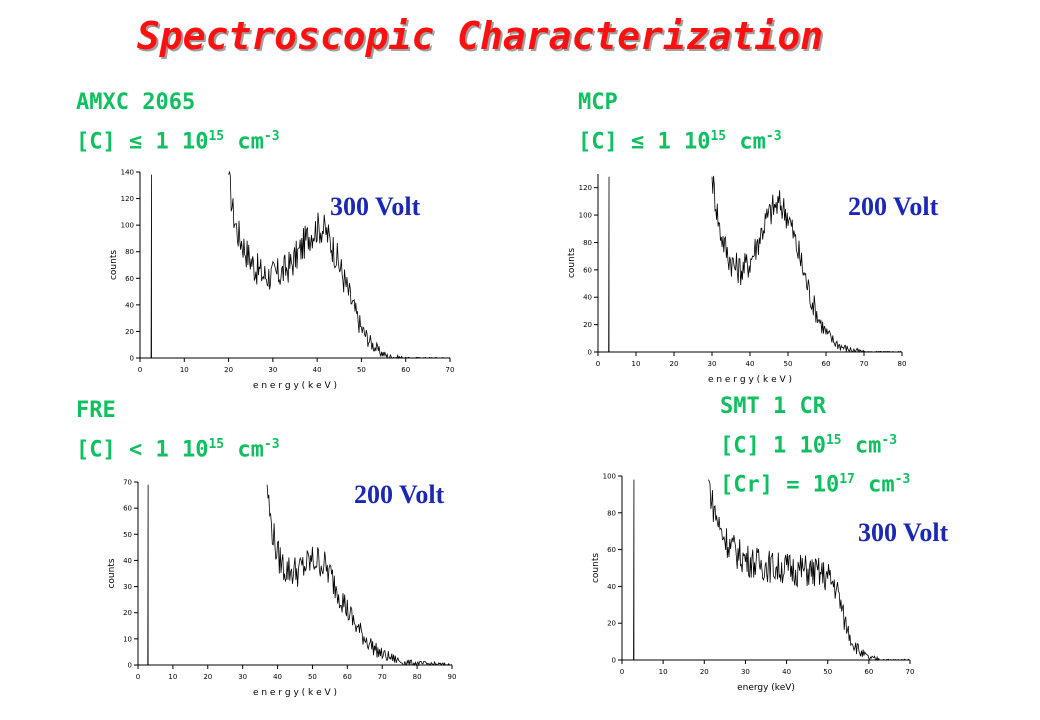 This screenshot has width=1040, height=720. What do you see at coordinates (766, 688) in the screenshot?
I see `x-axis-label: energy (keV)` at bounding box center [766, 688].